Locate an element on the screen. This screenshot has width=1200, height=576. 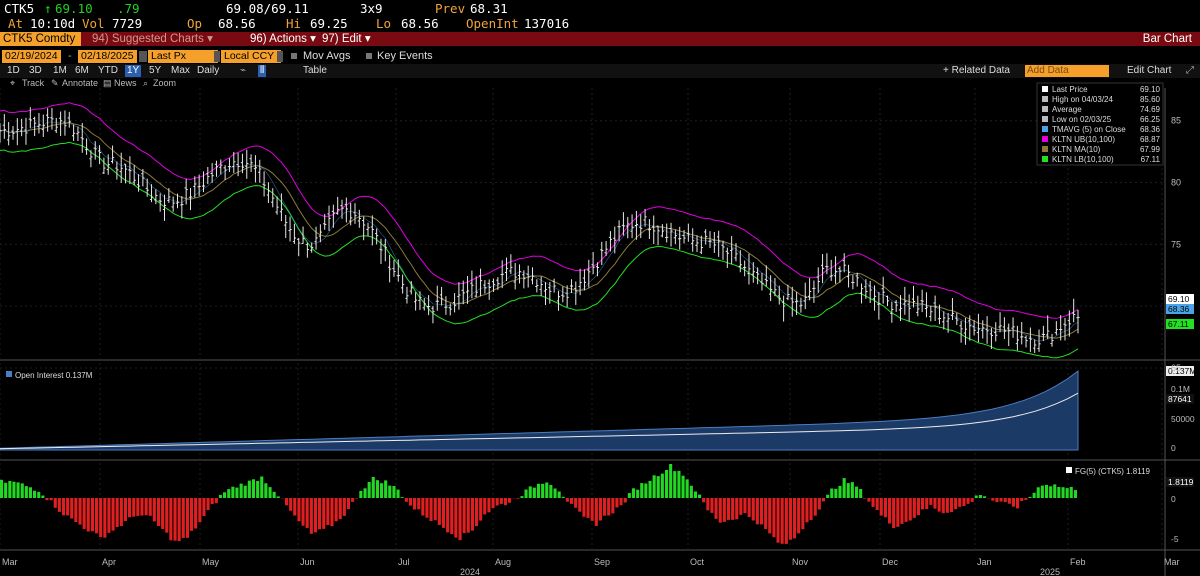
month-label: Jun is located at coordinates (307, 562).